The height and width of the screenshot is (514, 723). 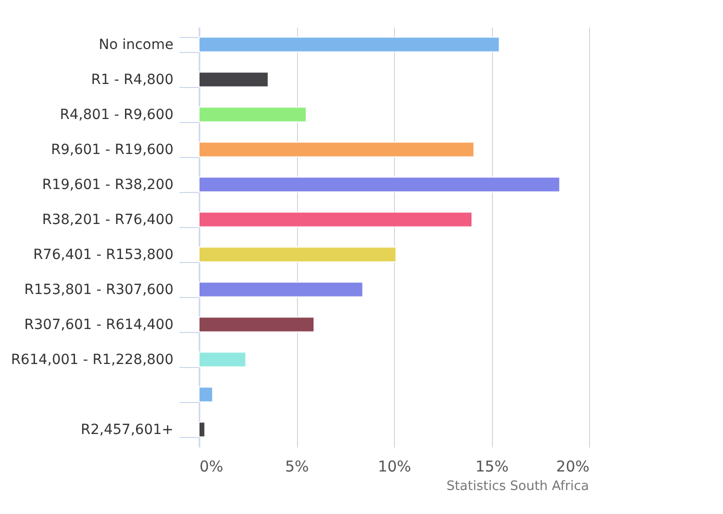 I want to click on y-tick-label: R614,001 - R1,228,800, so click(x=92, y=360).